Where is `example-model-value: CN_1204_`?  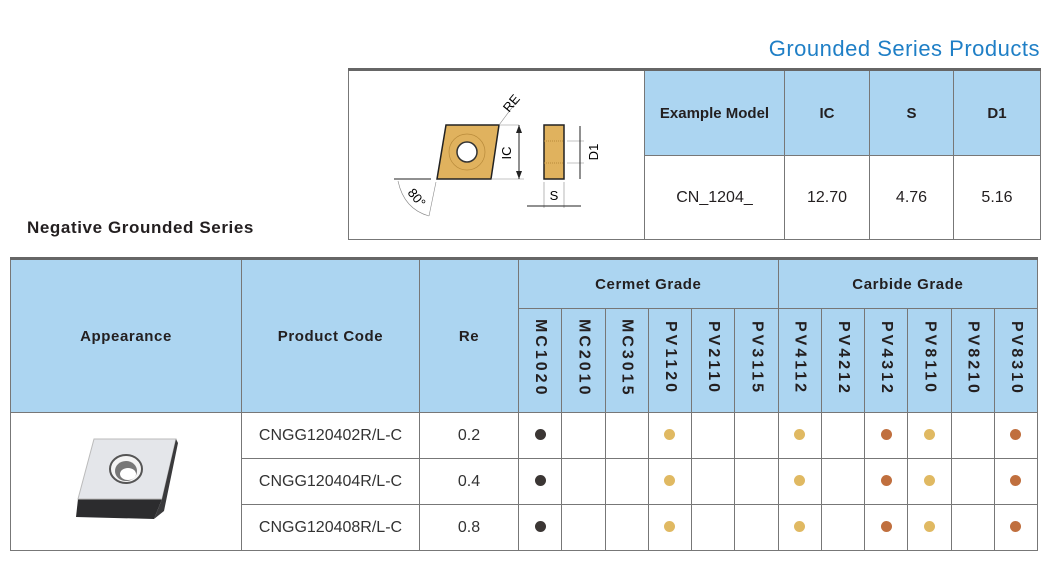 example-model-value: CN_1204_ is located at coordinates (714, 197).